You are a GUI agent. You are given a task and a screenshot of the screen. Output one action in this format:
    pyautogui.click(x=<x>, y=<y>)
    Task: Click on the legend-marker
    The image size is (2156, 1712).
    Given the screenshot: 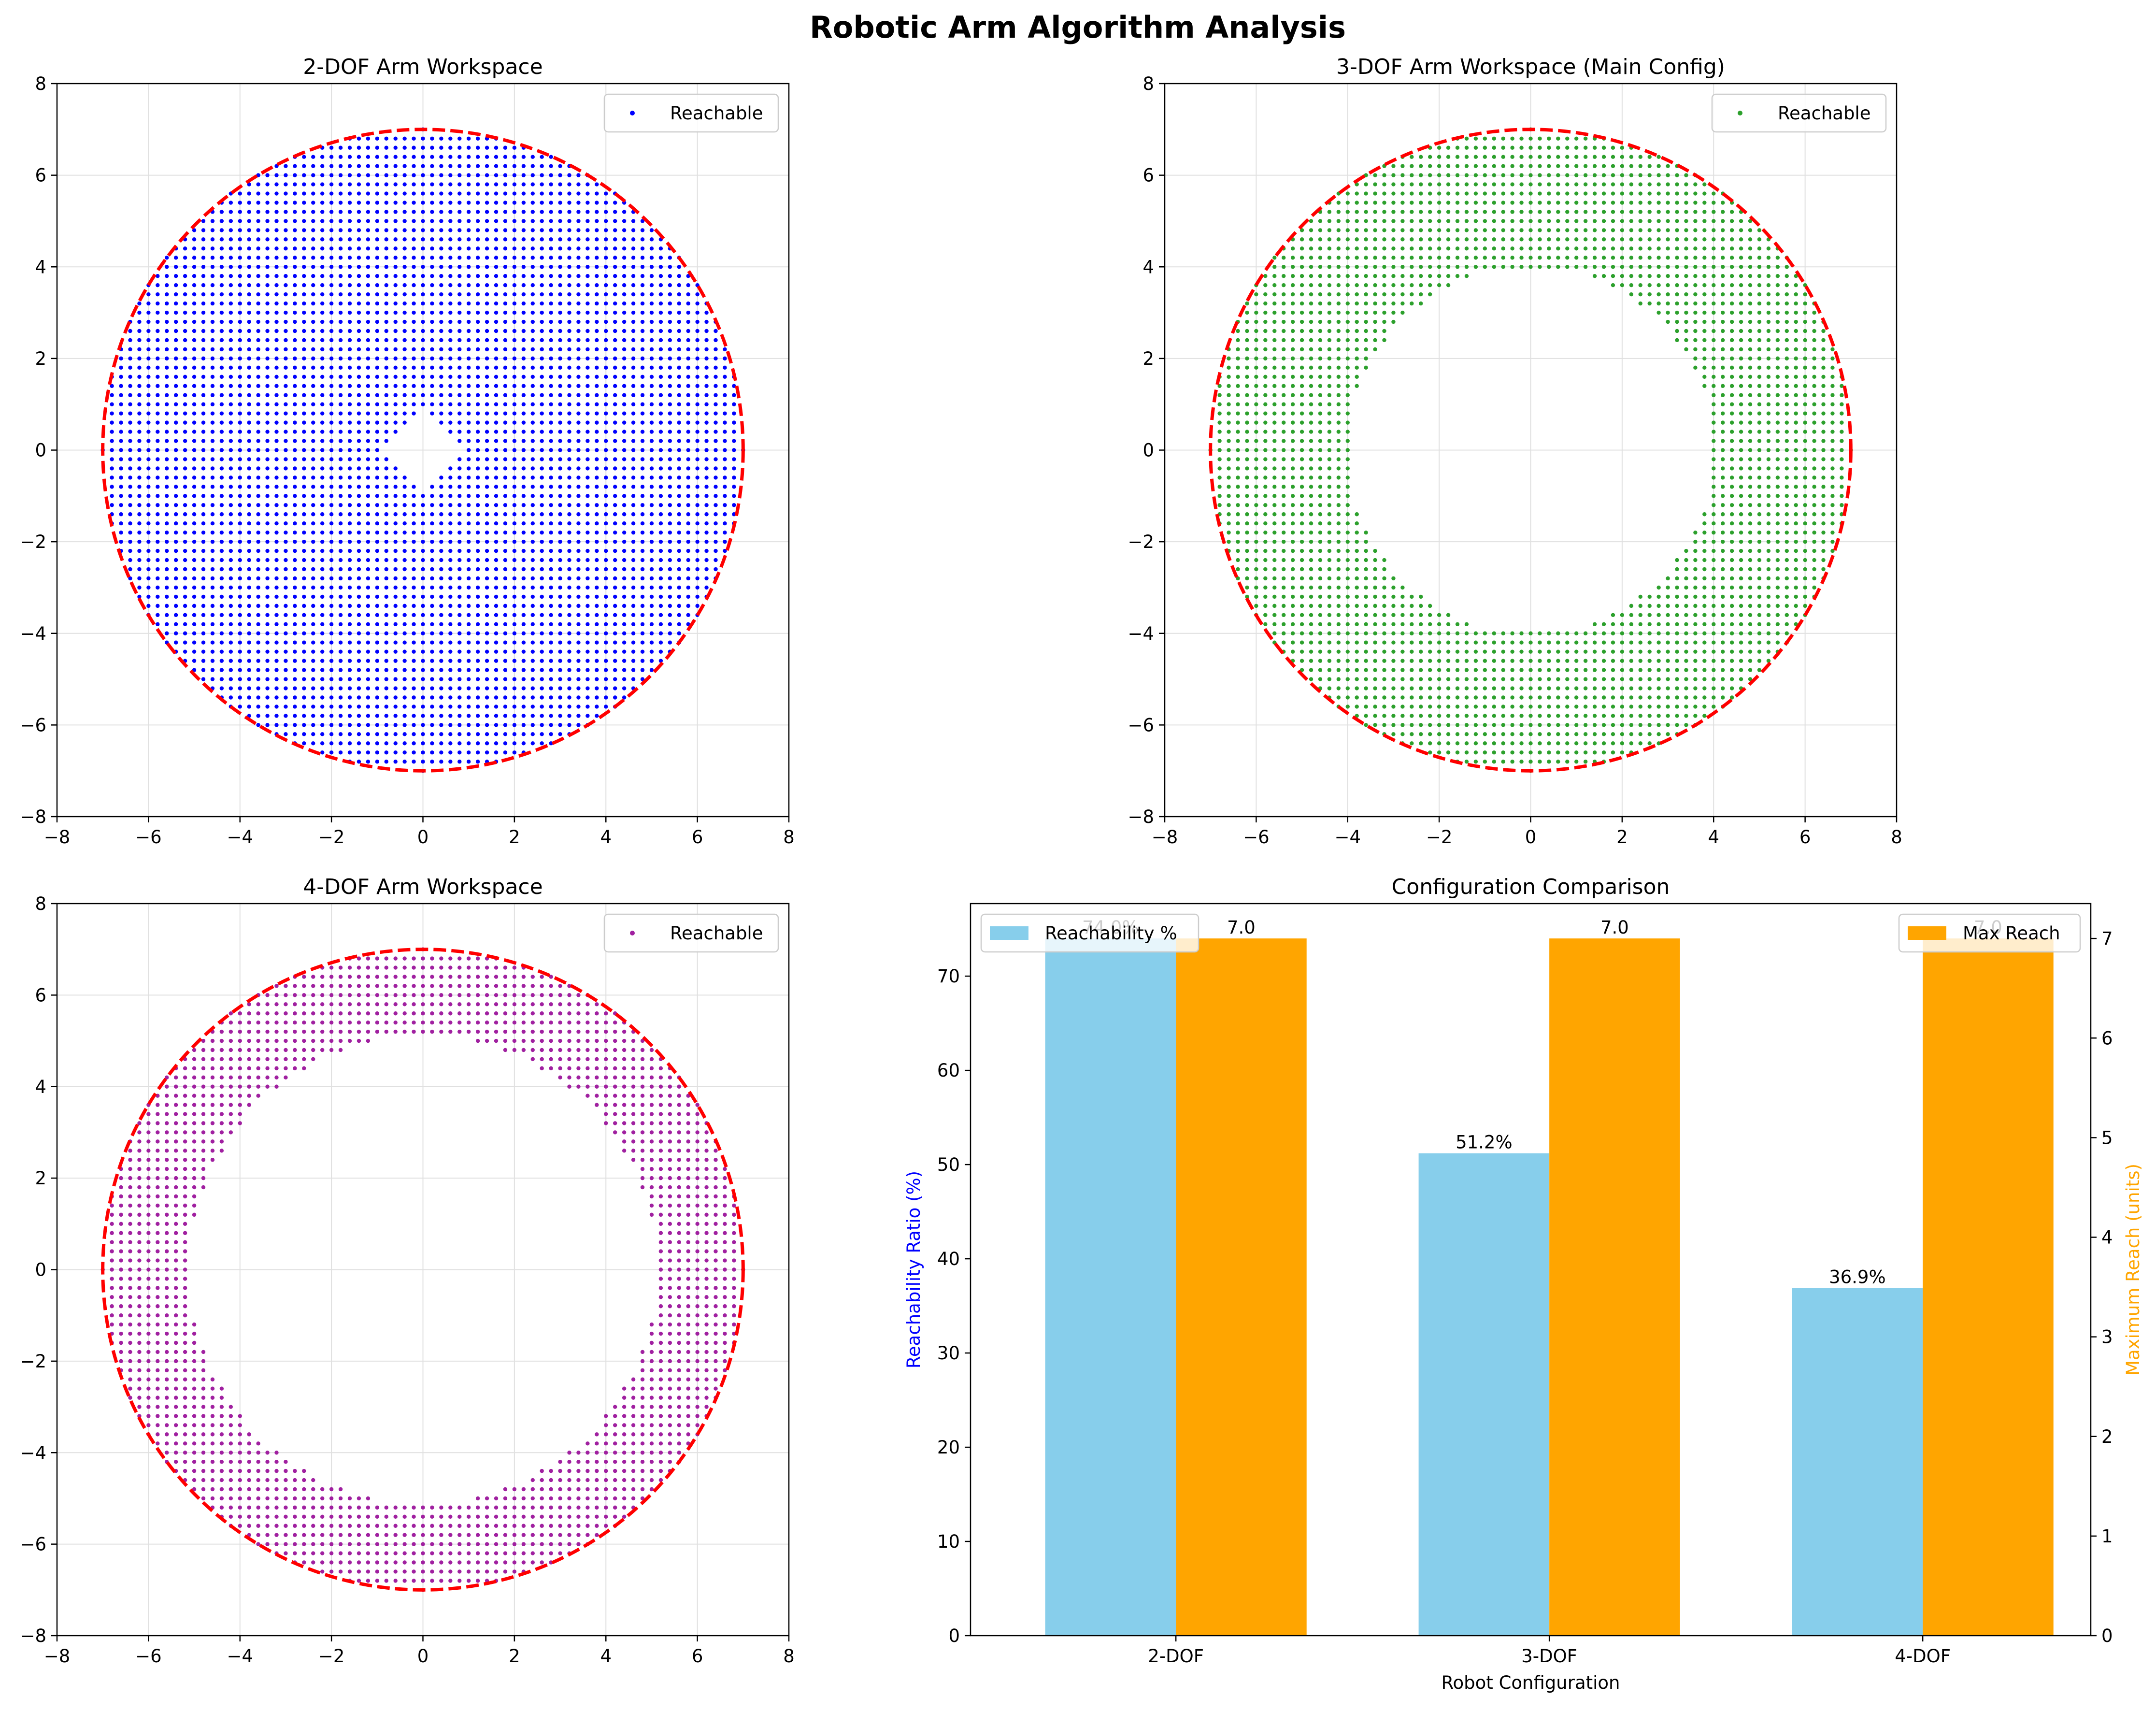 What is the action you would take?
    pyautogui.click(x=632, y=113)
    